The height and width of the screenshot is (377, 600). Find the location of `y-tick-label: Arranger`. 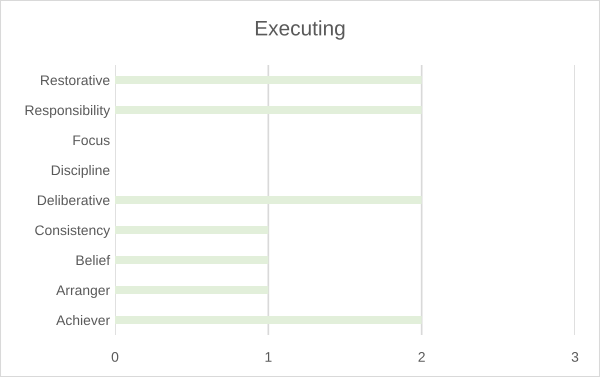

y-tick-label: Arranger is located at coordinates (83, 291).